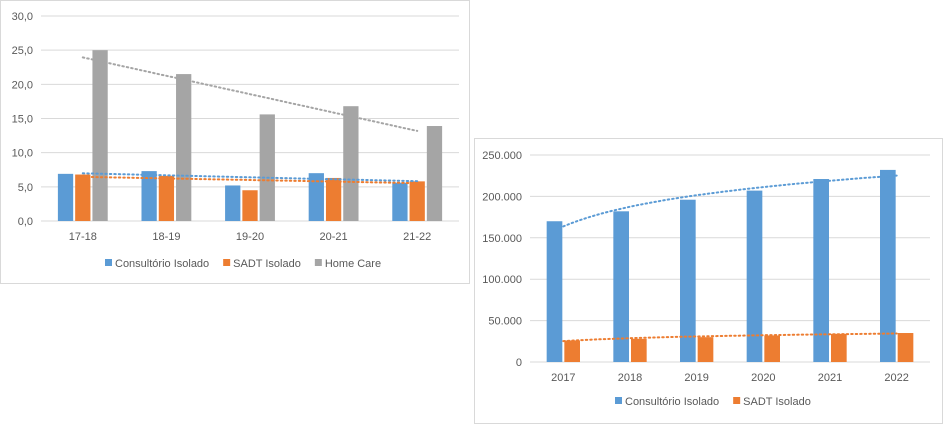  What do you see at coordinates (519, 363) in the screenshot?
I see `chart2-y-tick-label: 0` at bounding box center [519, 363].